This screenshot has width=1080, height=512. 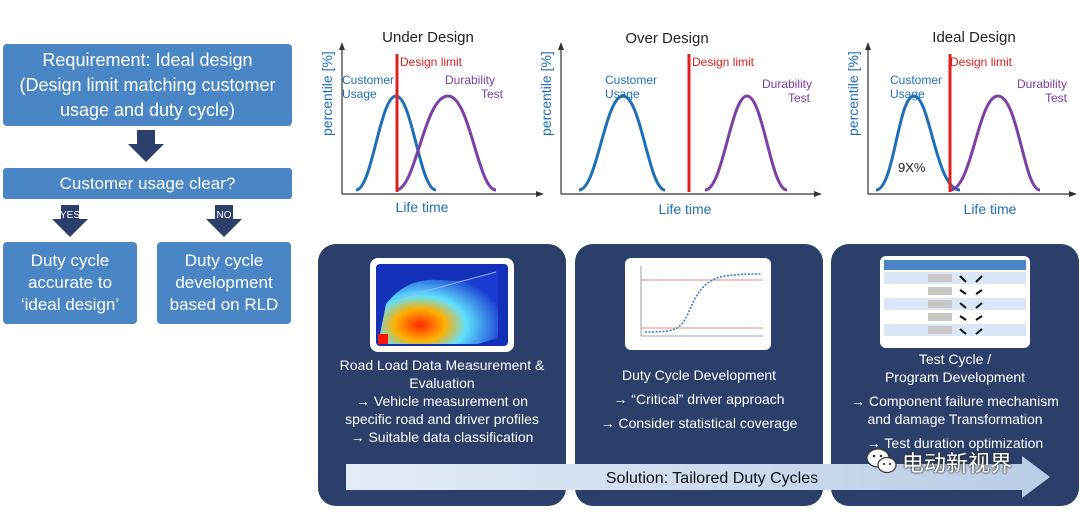 I want to click on plot-title: Under Design, so click(x=428, y=37).